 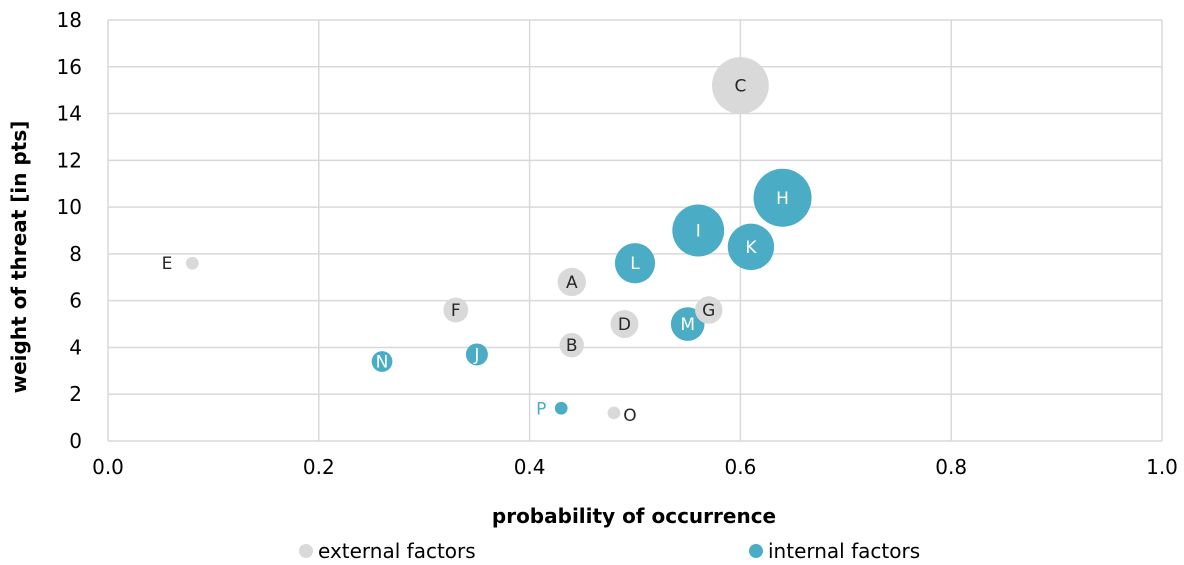 What do you see at coordinates (69, 20) in the screenshot?
I see `y-tick-label: 18` at bounding box center [69, 20].